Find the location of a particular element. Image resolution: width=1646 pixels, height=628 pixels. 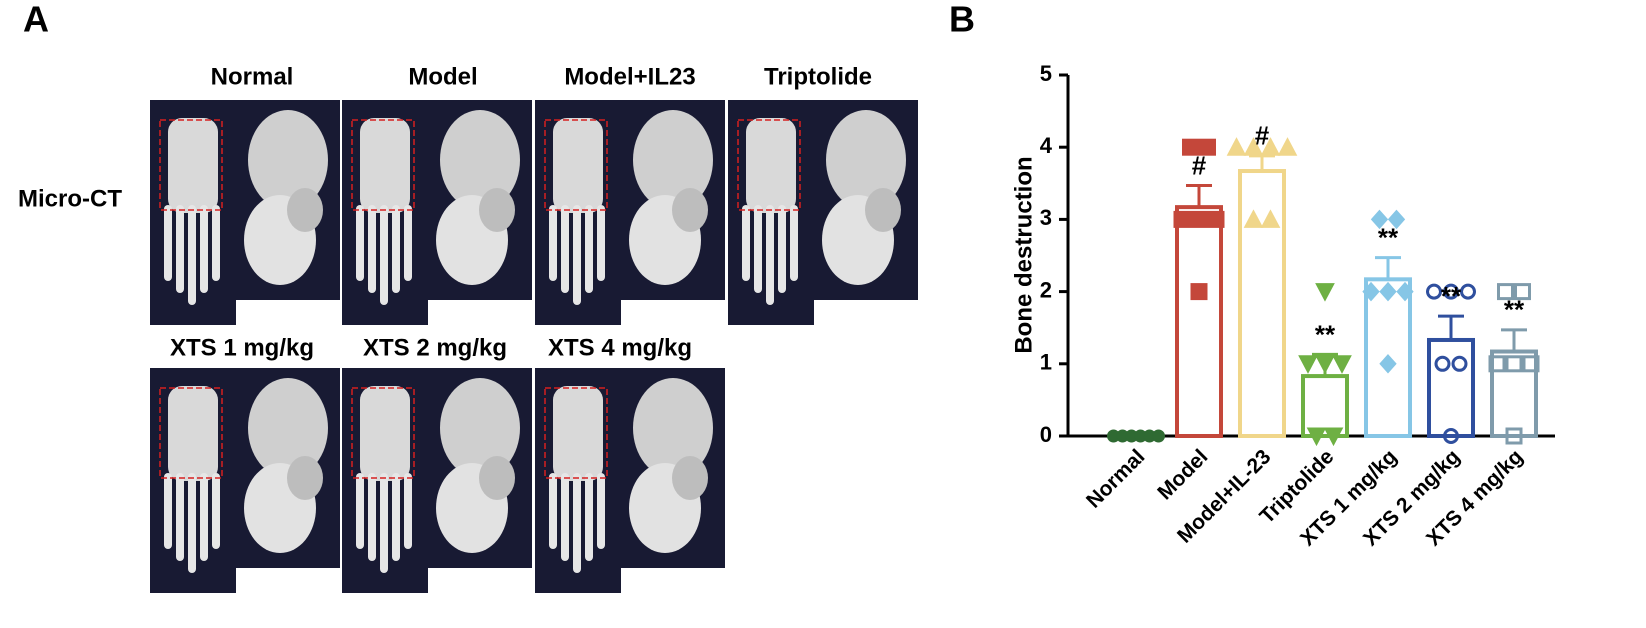

column-label: Model+IL23 is located at coordinates (629, 76).